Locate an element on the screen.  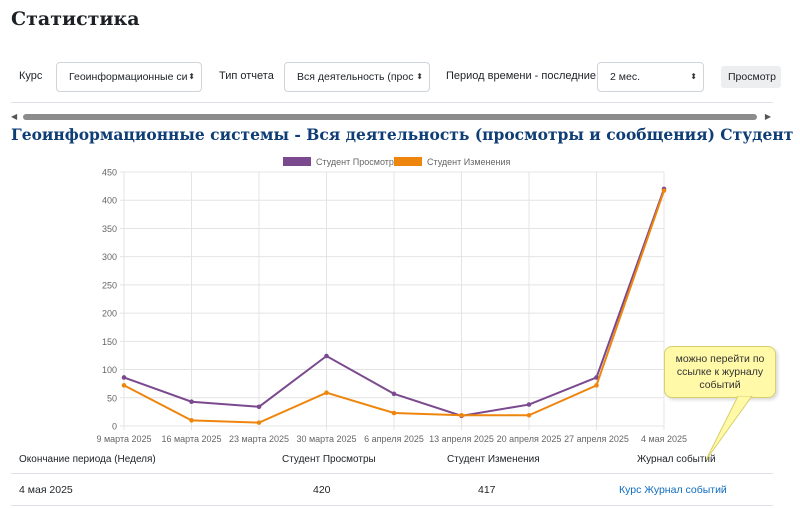
y-tick-label: 200 is located at coordinates (109, 314).